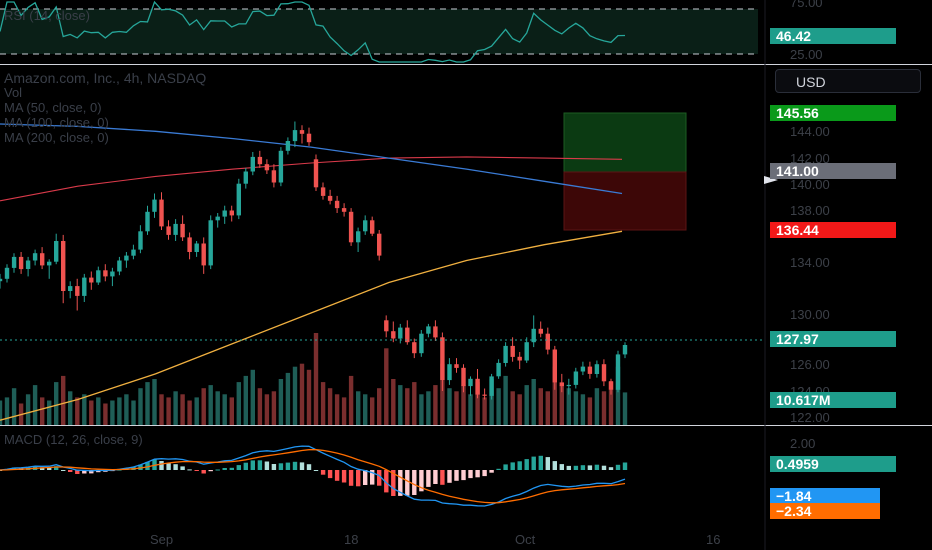 The width and height of the screenshot is (932, 550). What do you see at coordinates (47, 15) in the screenshot?
I see `rsi-legend: RSI (14, close)` at bounding box center [47, 15].